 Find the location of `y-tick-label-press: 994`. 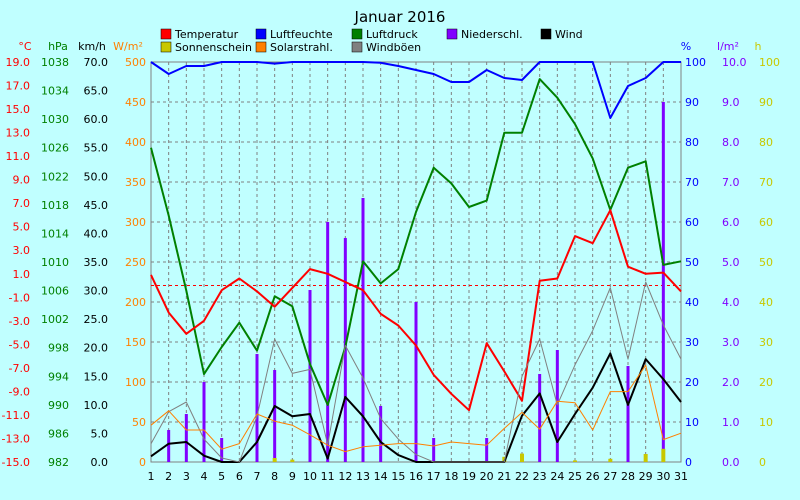

y-tick-label-press: 994 is located at coordinates (58, 376).